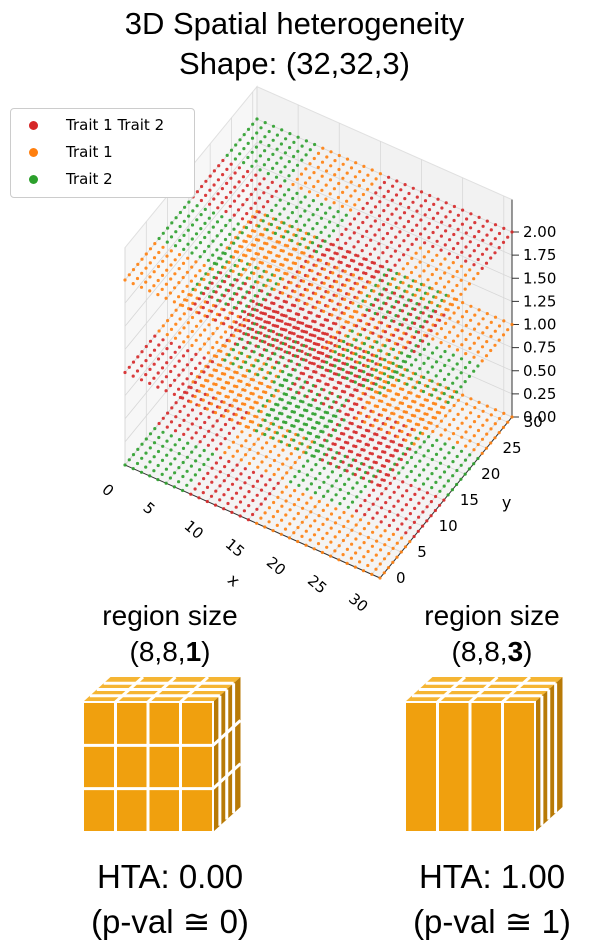 This screenshot has height=946, width=589. I want to click on x-tick-label: 5, so click(149, 509).